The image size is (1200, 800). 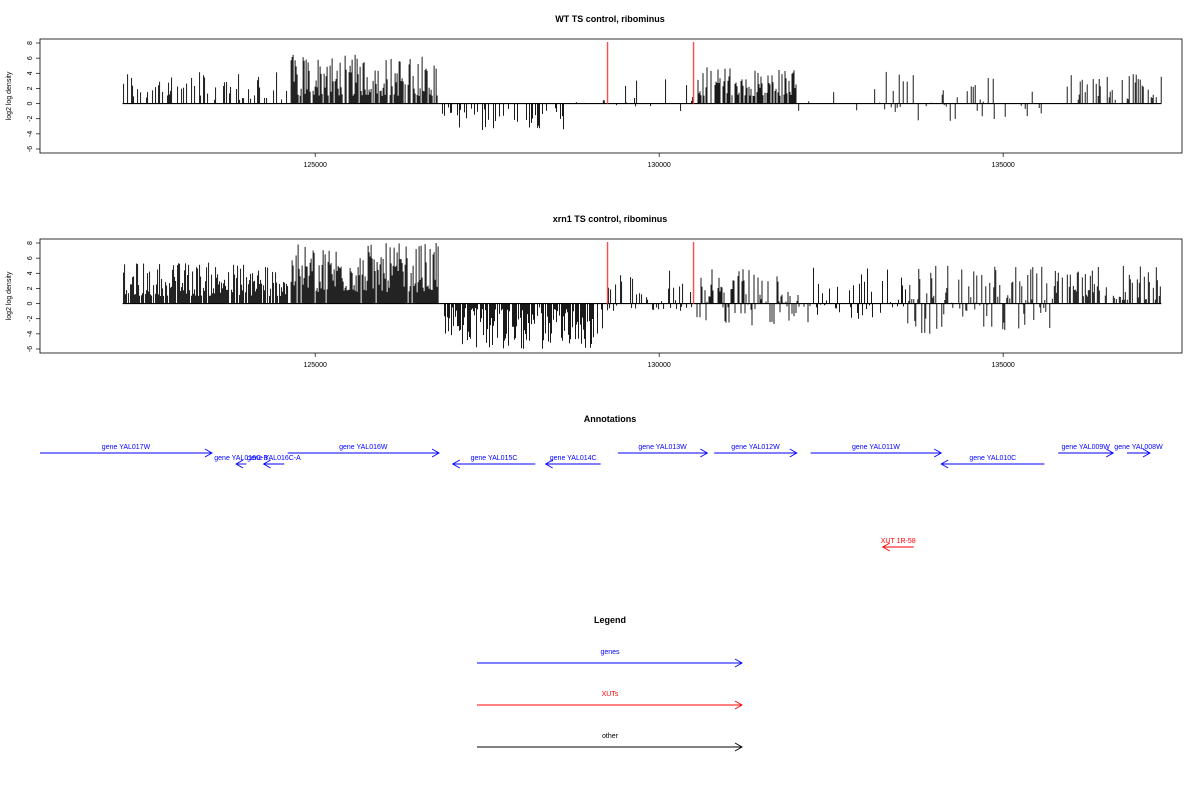 I want to click on feature-label: gene YAL015C, so click(x=494, y=458).